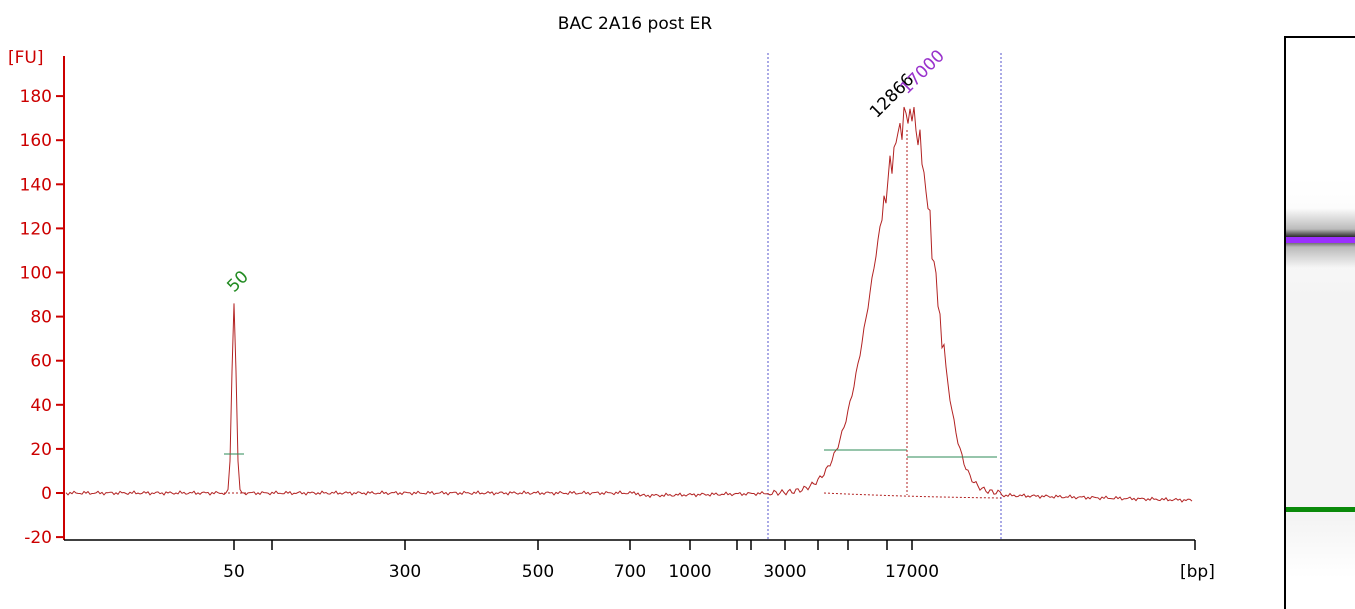  Describe the element at coordinates (1197, 572) in the screenshot. I see `x-axis-label: [bp]` at that location.